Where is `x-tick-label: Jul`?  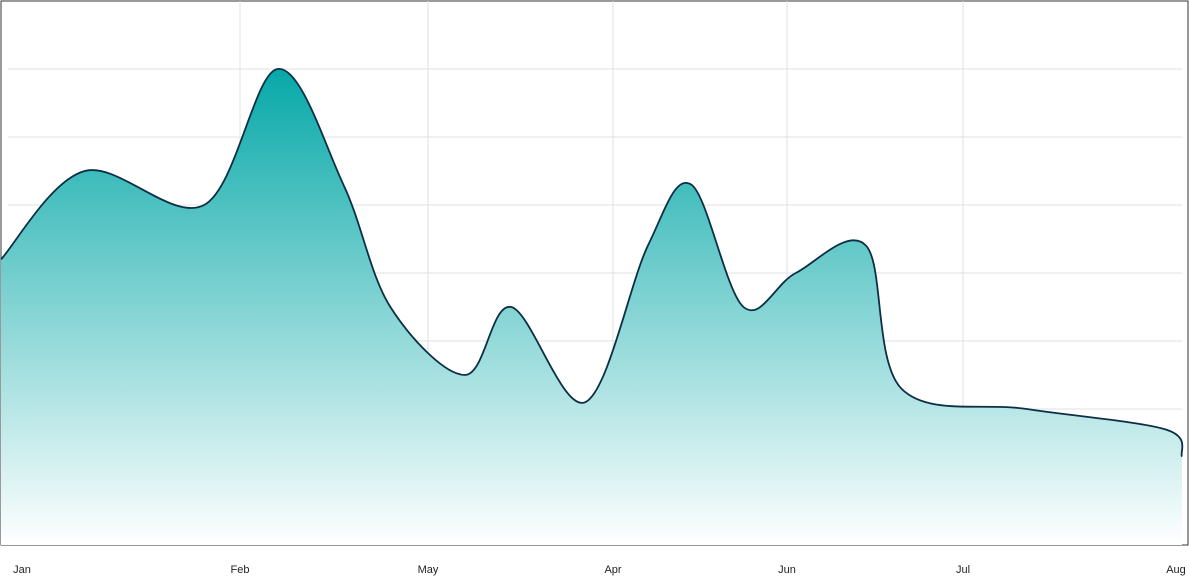 x-tick-label: Jul is located at coordinates (963, 570).